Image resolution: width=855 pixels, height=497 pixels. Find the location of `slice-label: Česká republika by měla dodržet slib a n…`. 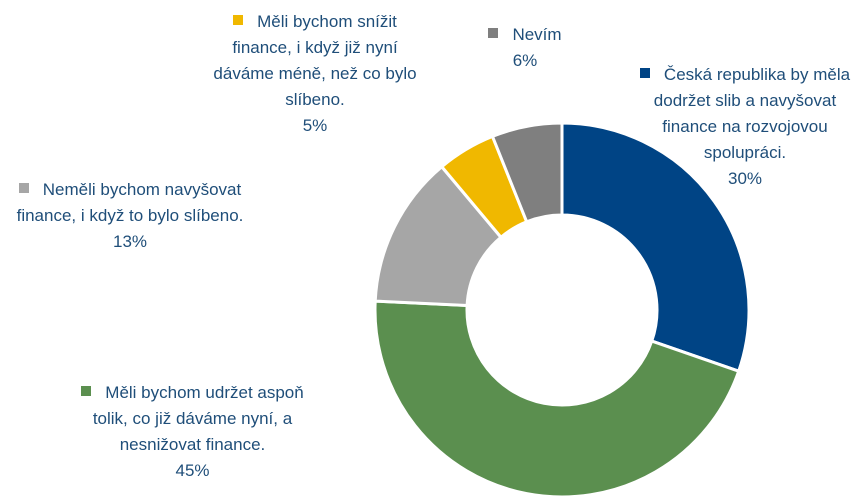

slice-label: Česká republika by měla dodržet slib a n… is located at coordinates (745, 127).